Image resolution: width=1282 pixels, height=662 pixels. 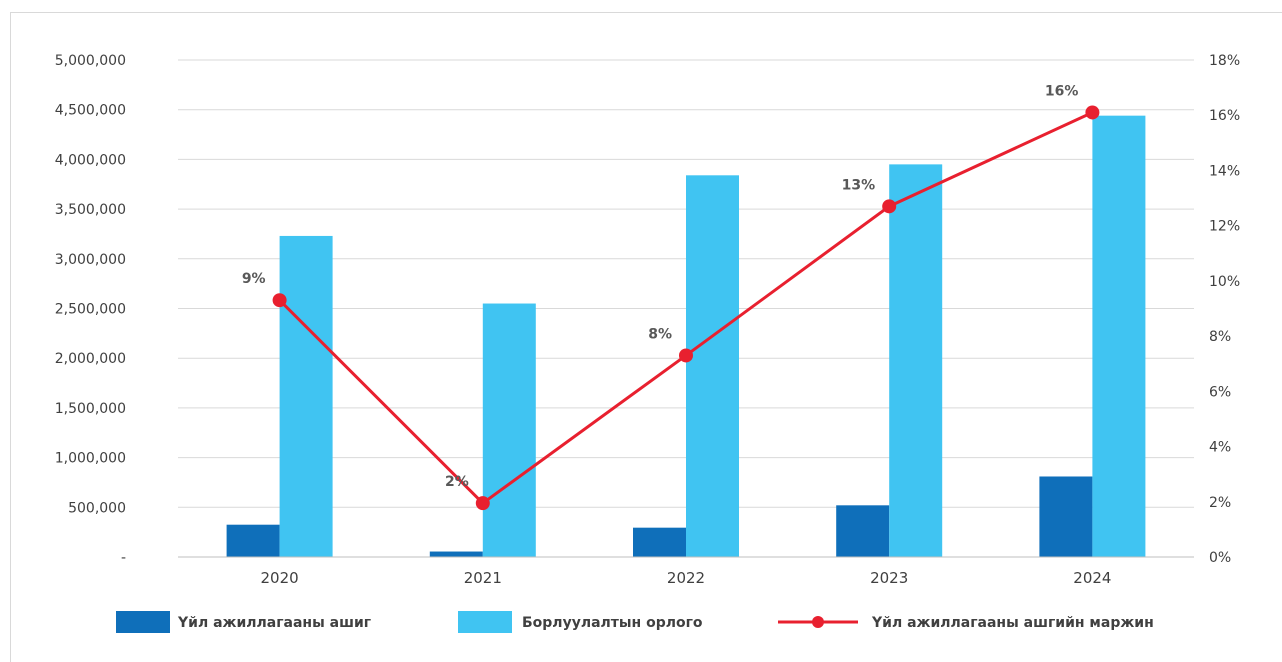 I want to click on y-right-tick-label: 4%, so click(x=1220, y=448).